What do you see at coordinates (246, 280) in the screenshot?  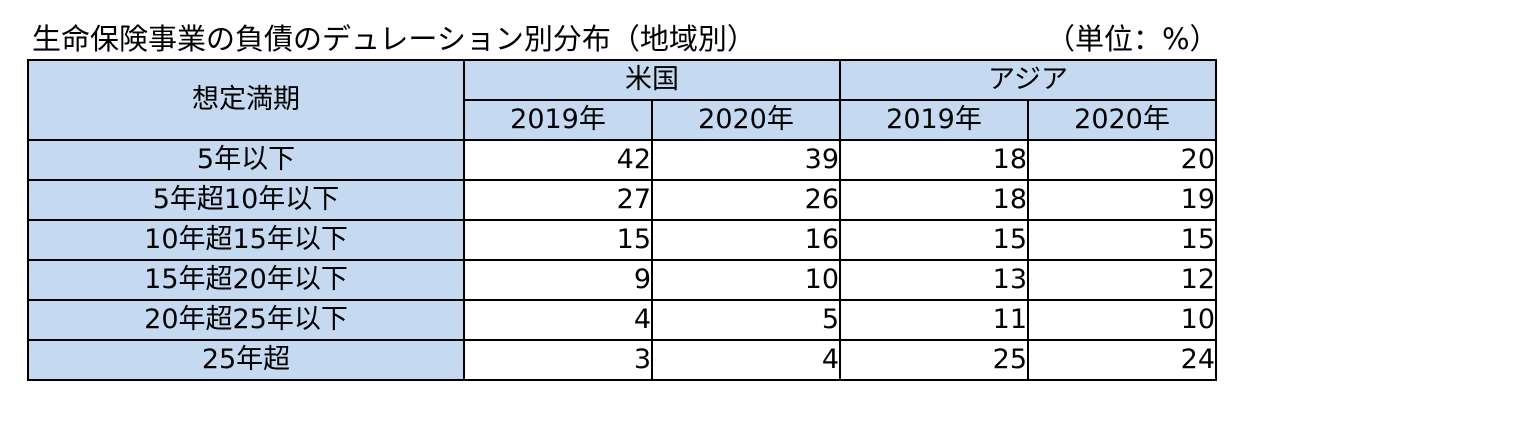 I see `row-label: 15年超20年以下` at bounding box center [246, 280].